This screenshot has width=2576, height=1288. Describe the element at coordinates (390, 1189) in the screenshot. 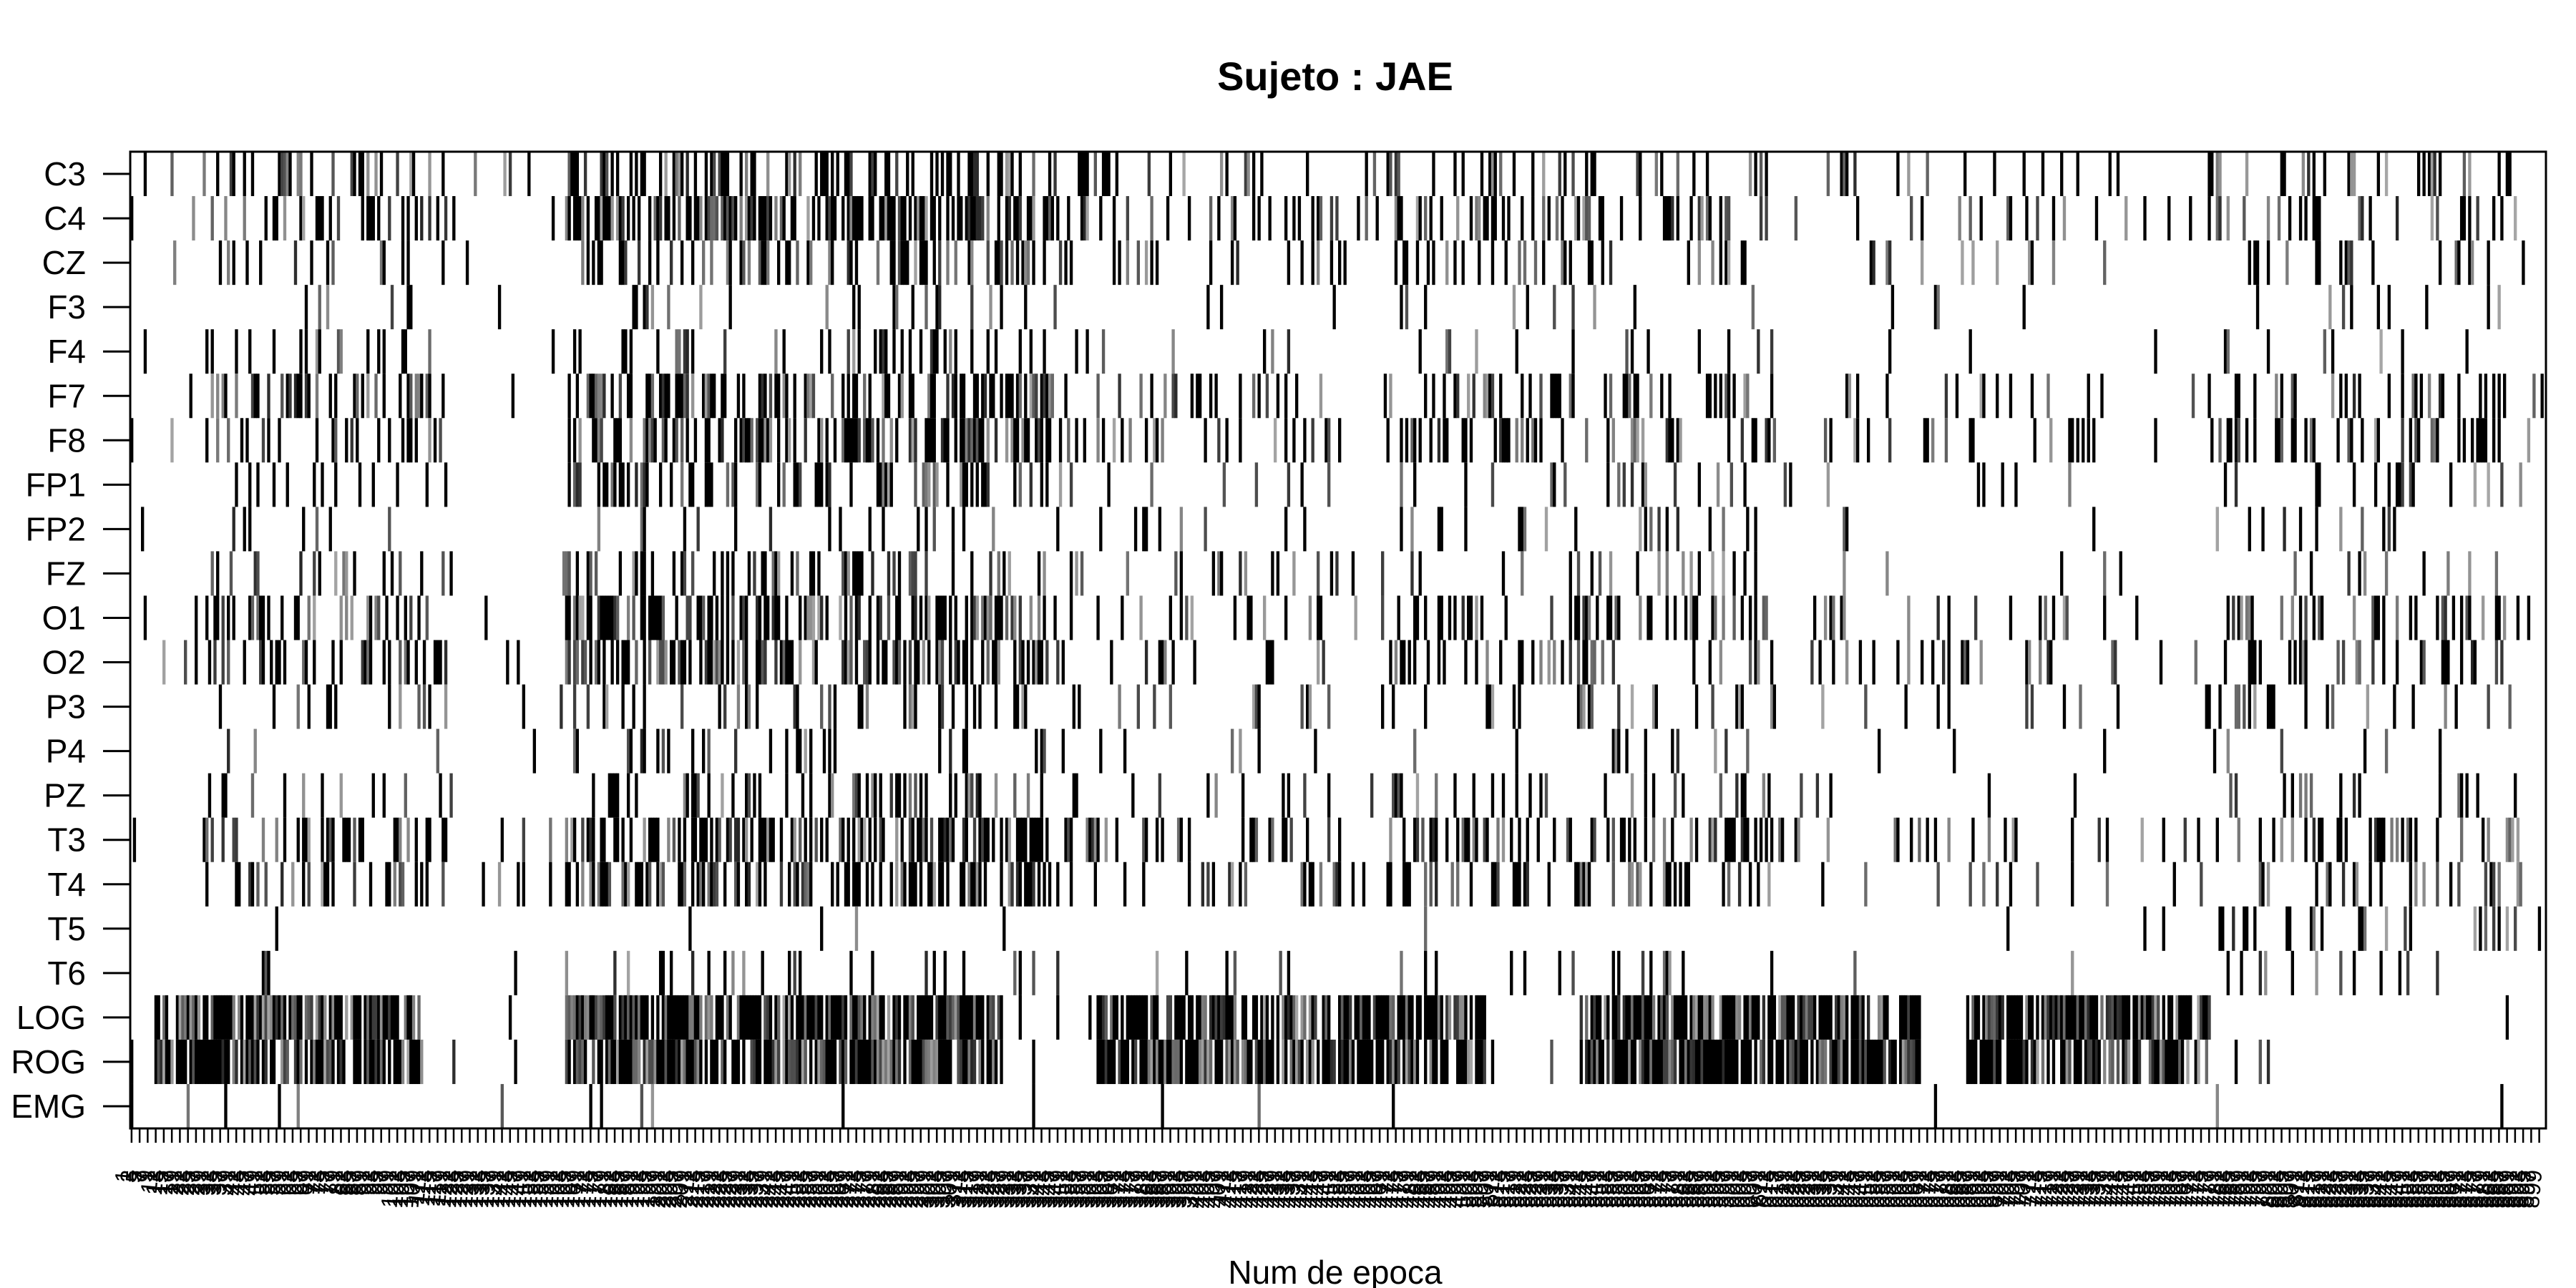

I see `x-tick-label: 101` at that location.